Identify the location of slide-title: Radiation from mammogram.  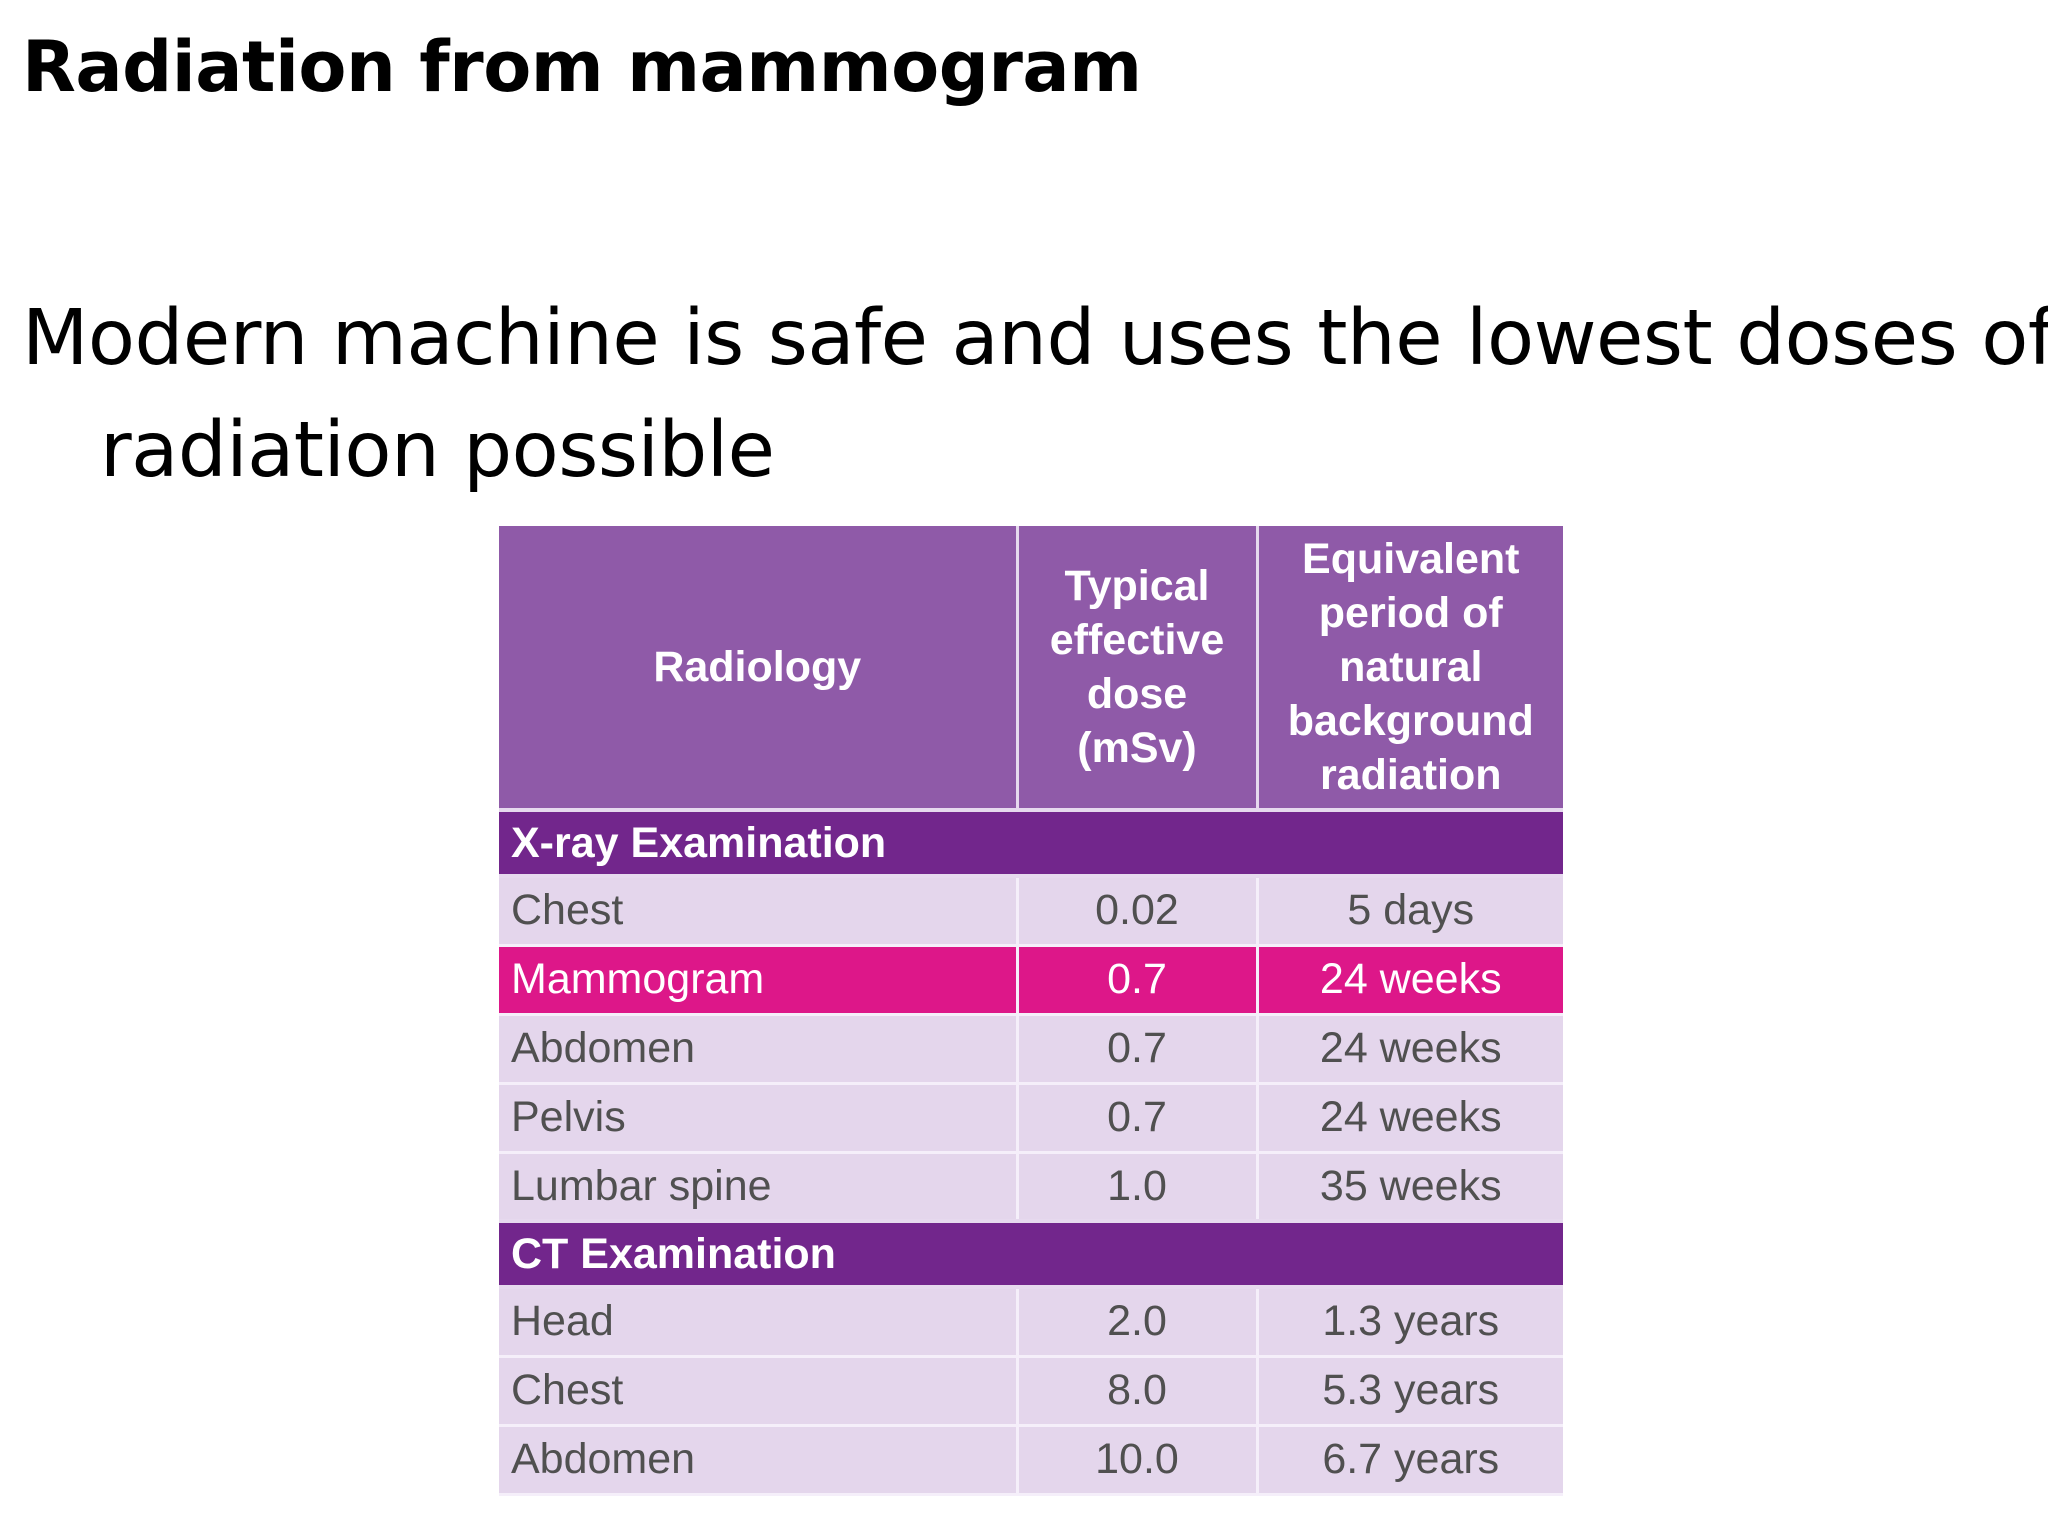
(582, 67).